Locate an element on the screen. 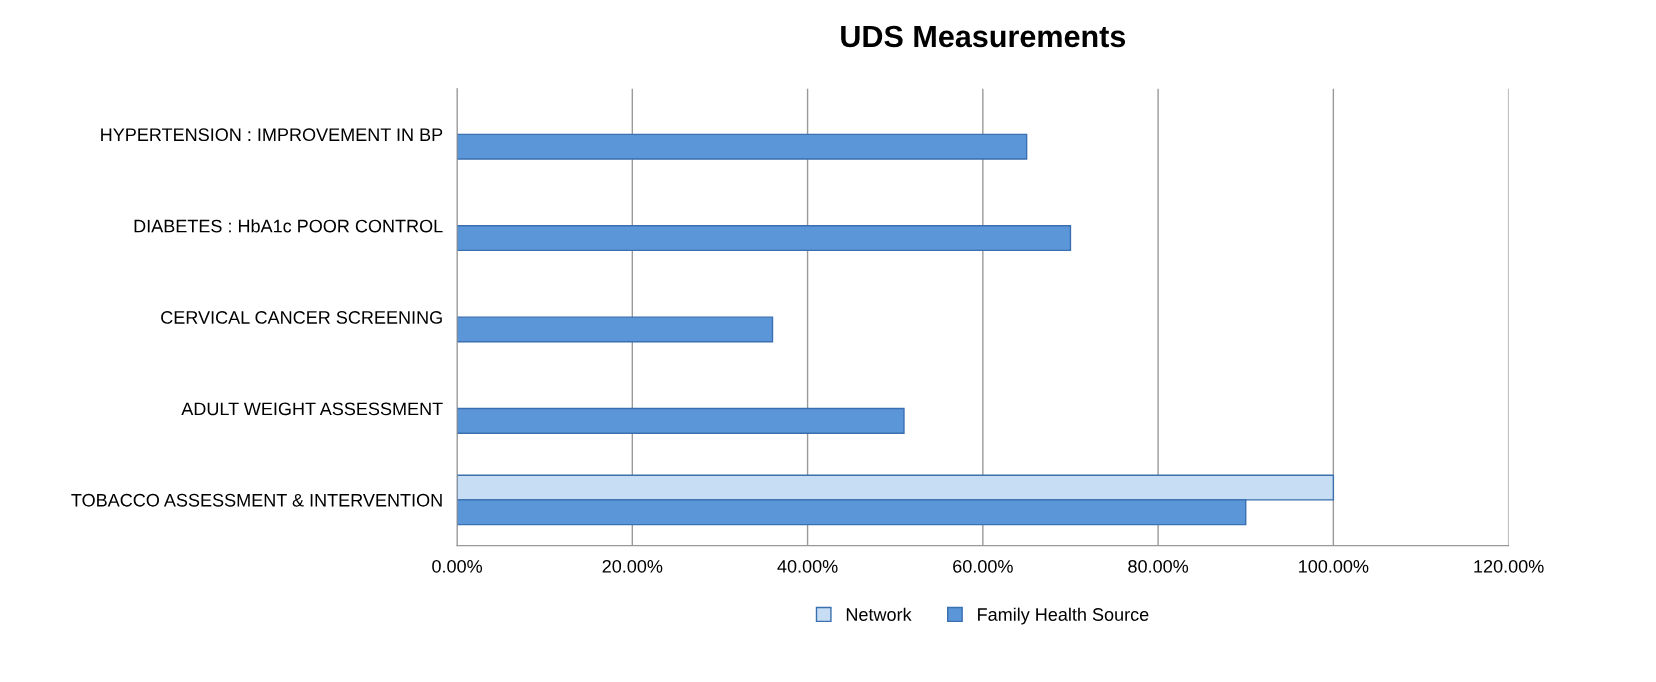 This screenshot has width=1656, height=682. legend-label: Network is located at coordinates (879, 614).